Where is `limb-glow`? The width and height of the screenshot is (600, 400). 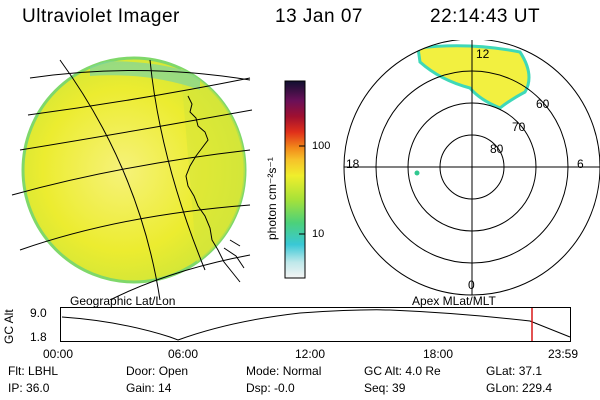
limb-glow is located at coordinates (145, 75).